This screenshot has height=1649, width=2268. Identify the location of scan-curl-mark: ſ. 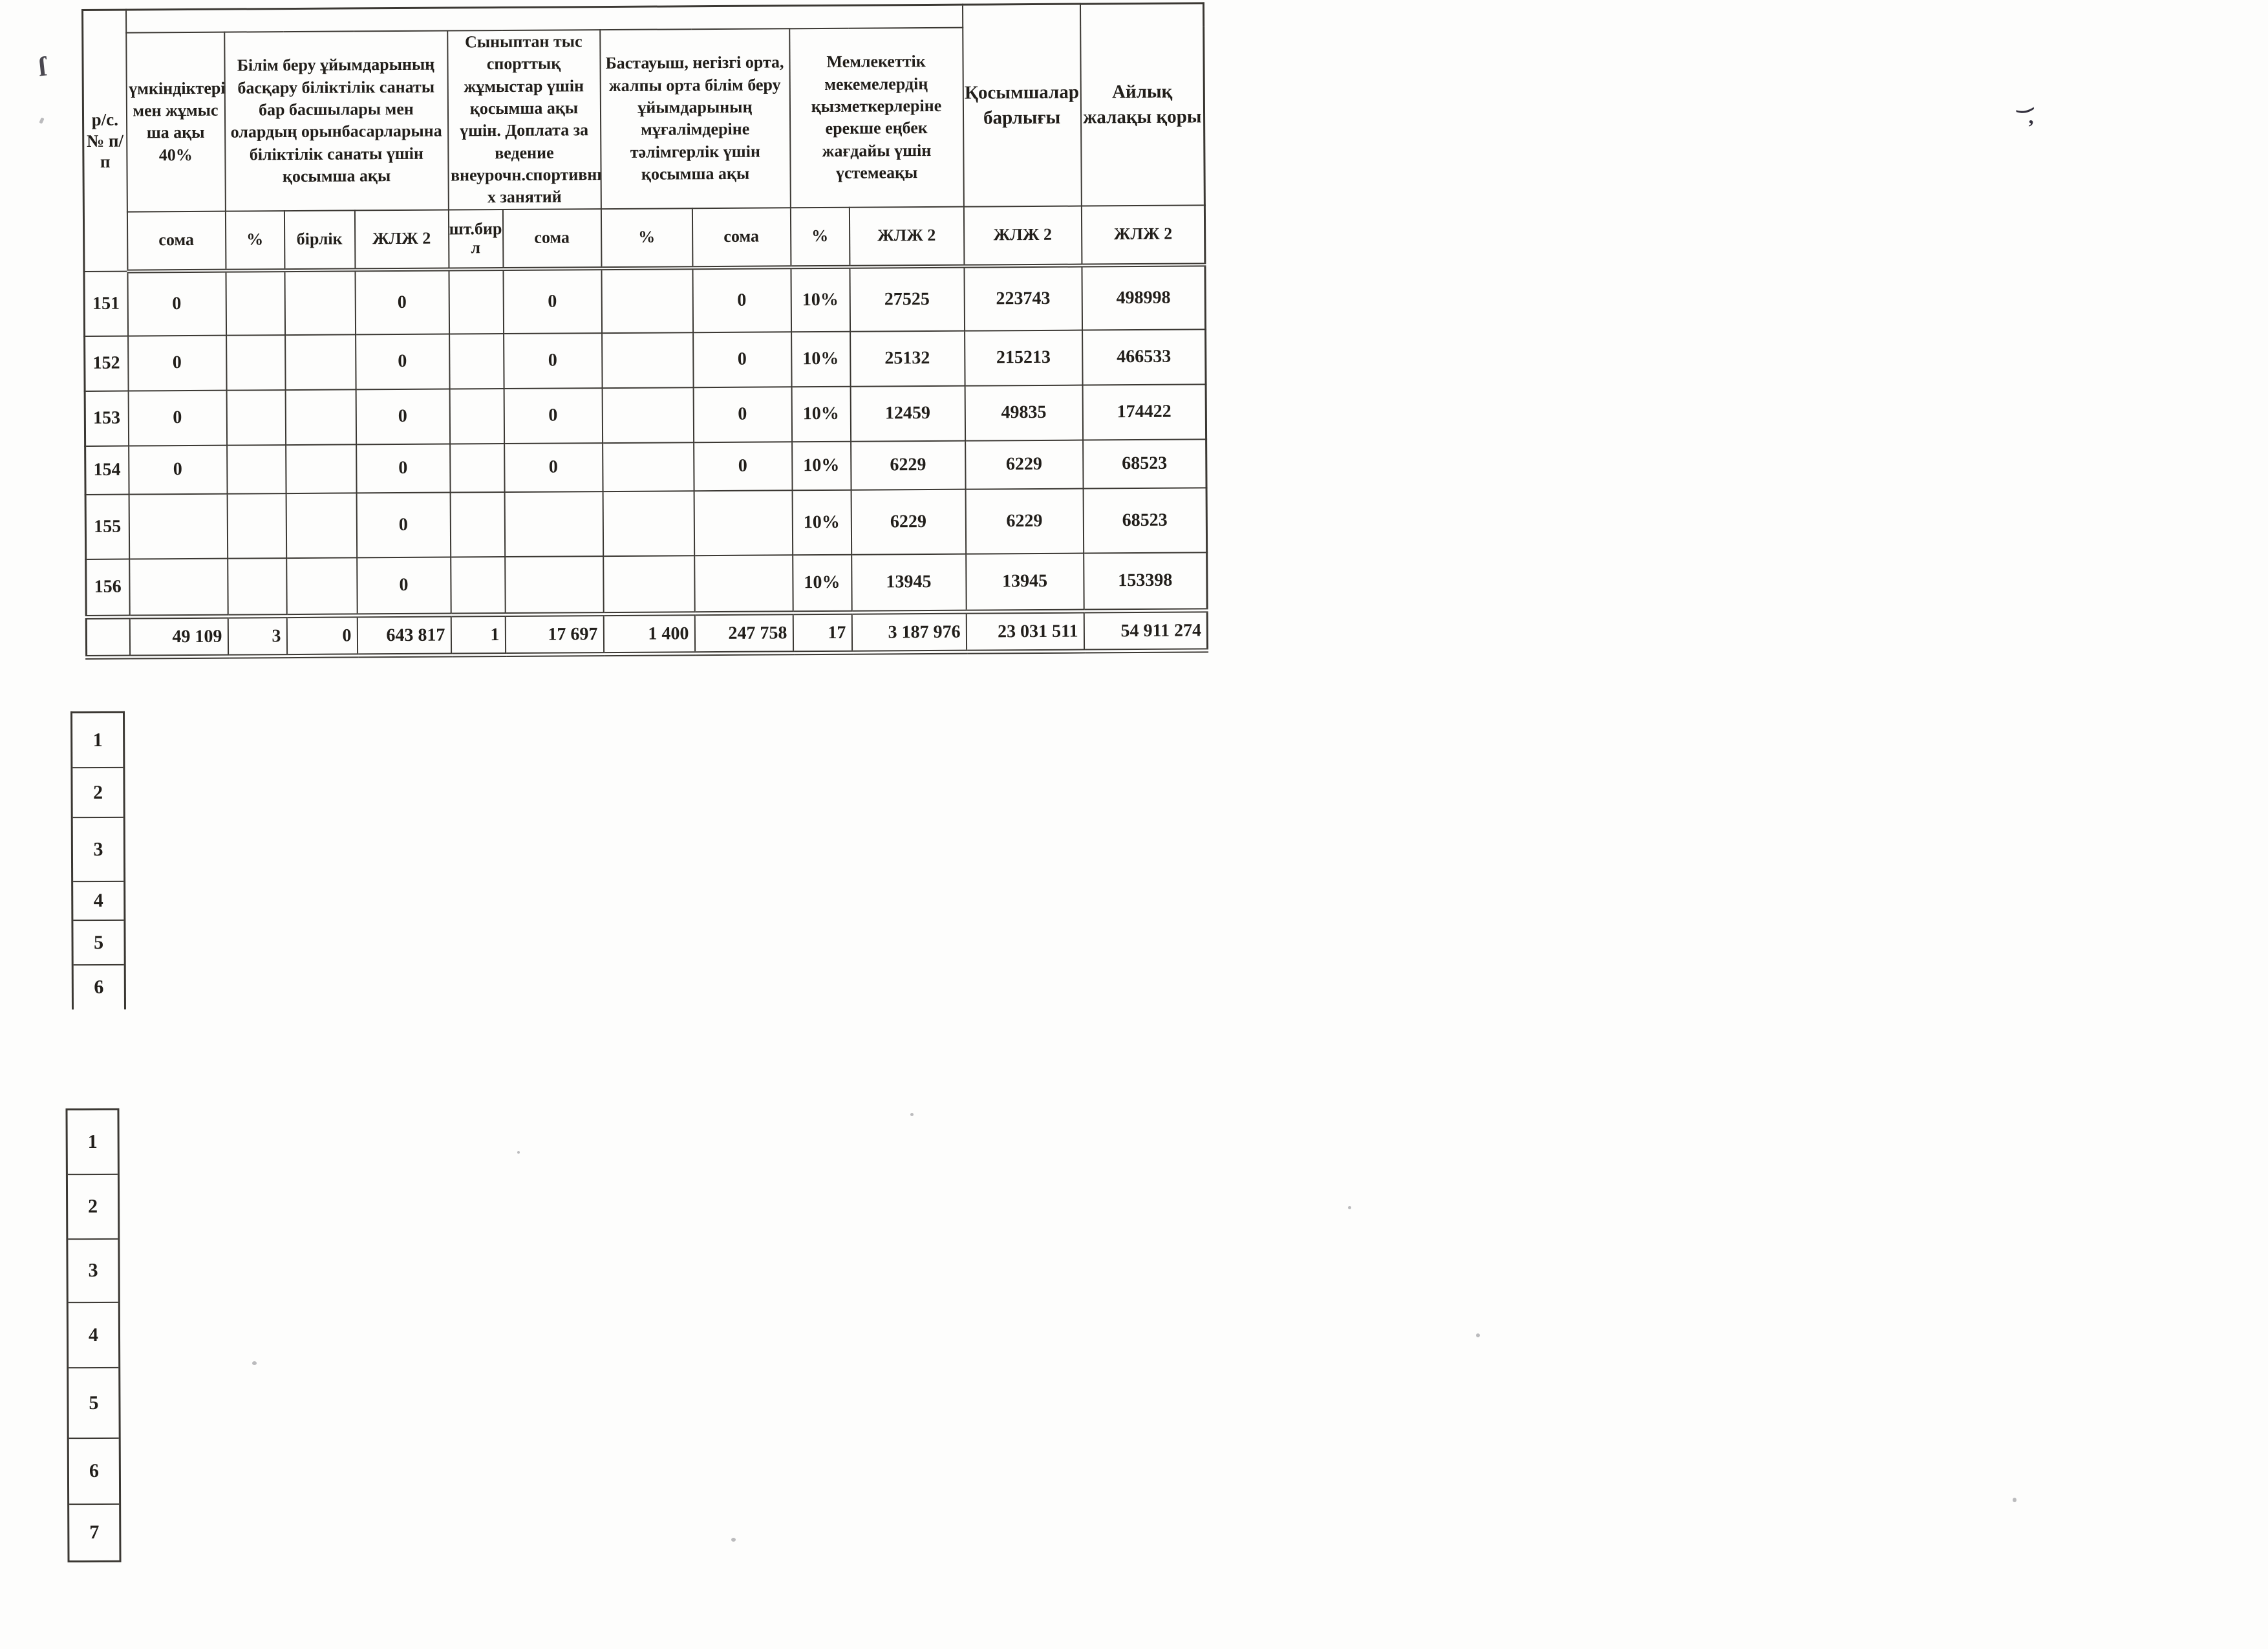
(43, 67).